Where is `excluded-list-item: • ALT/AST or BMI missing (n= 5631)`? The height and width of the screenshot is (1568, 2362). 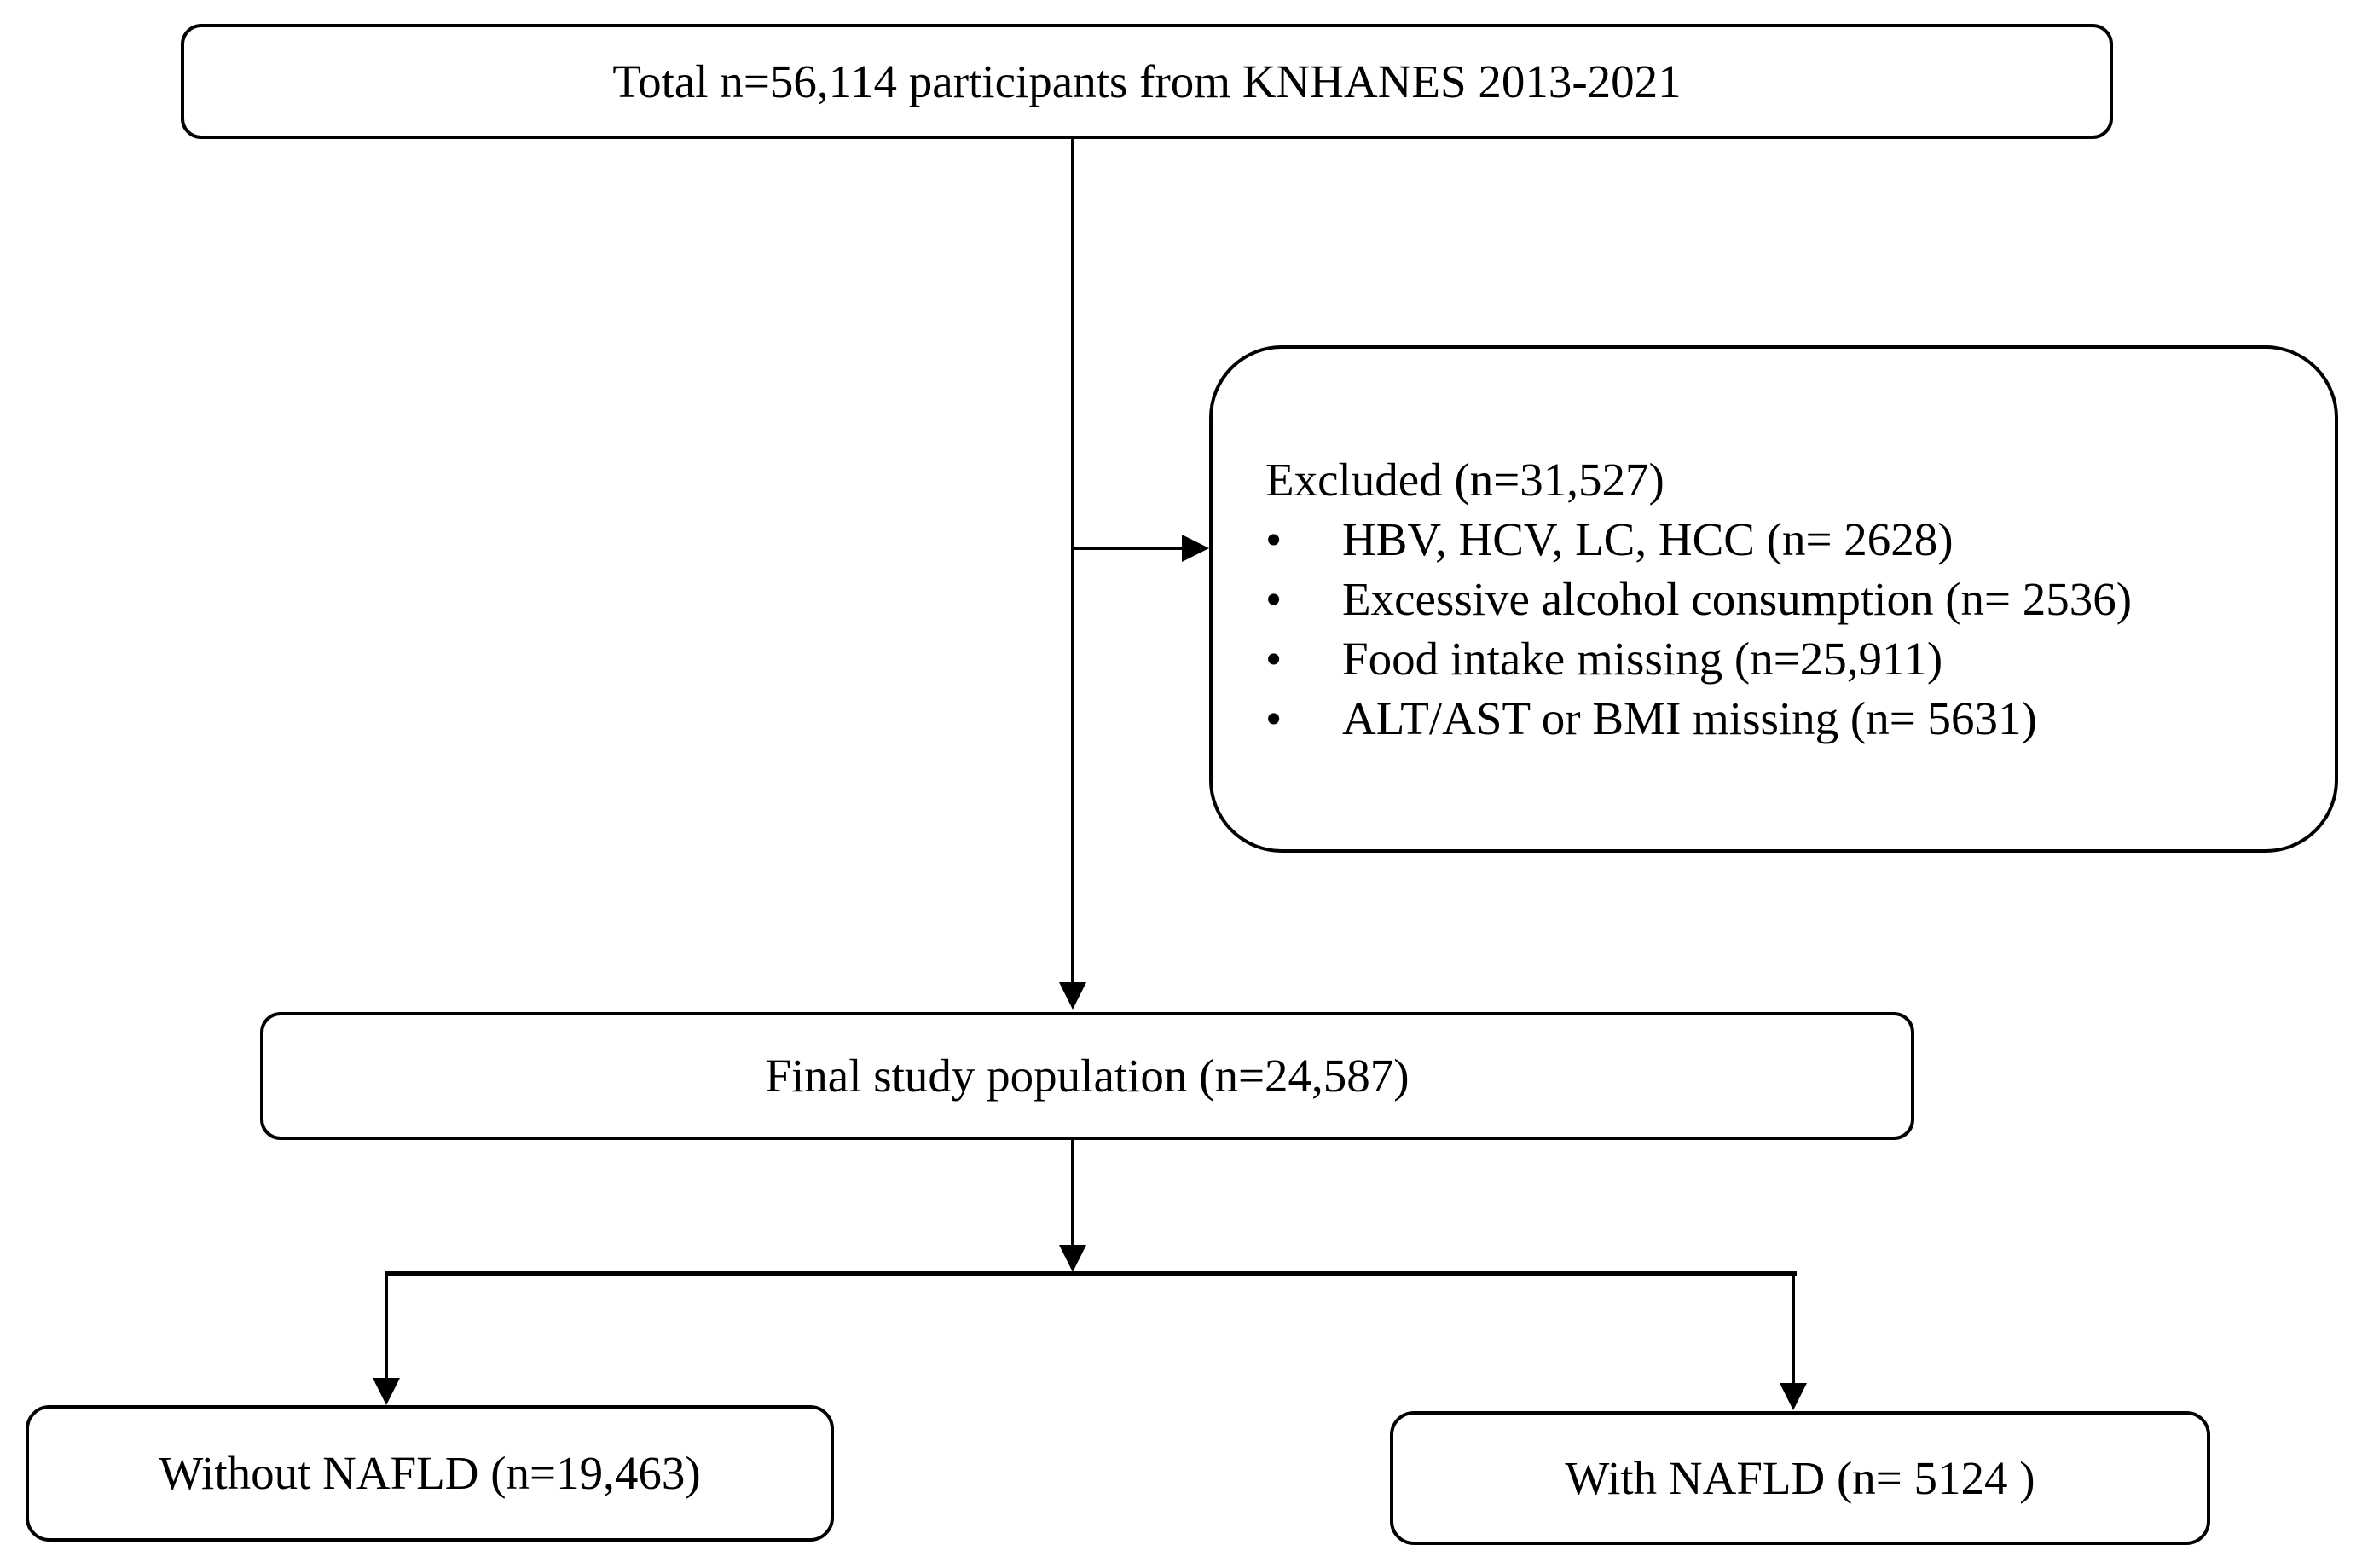 excluded-list-item: • ALT/AST or BMI missing (n= 5631) is located at coordinates (1787, 719).